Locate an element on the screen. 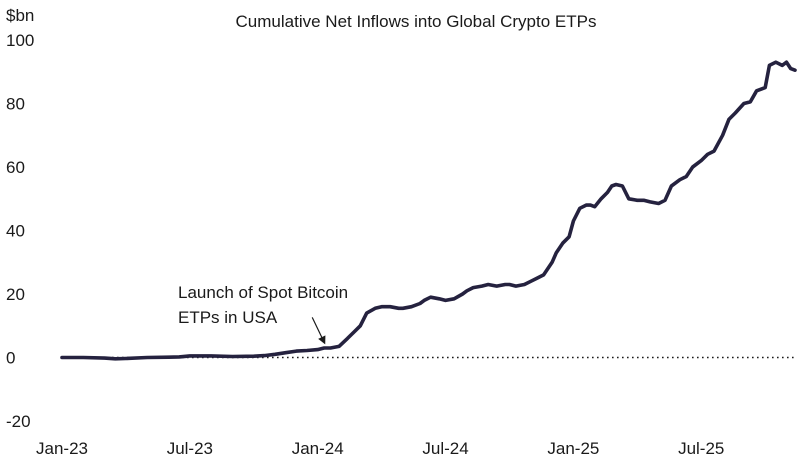 The width and height of the screenshot is (797, 464). x-tick-label: Jan-23 is located at coordinates (62, 448).